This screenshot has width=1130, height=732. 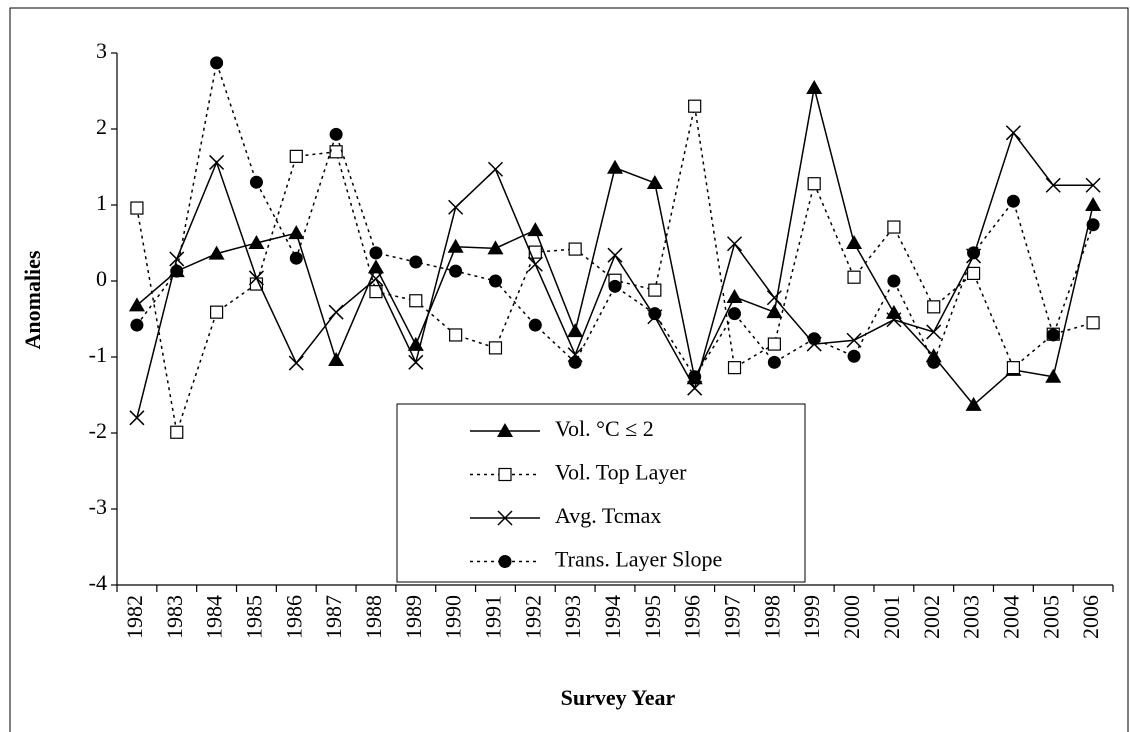 I want to click on y-axis-title: Anomalies, so click(x=32, y=299).